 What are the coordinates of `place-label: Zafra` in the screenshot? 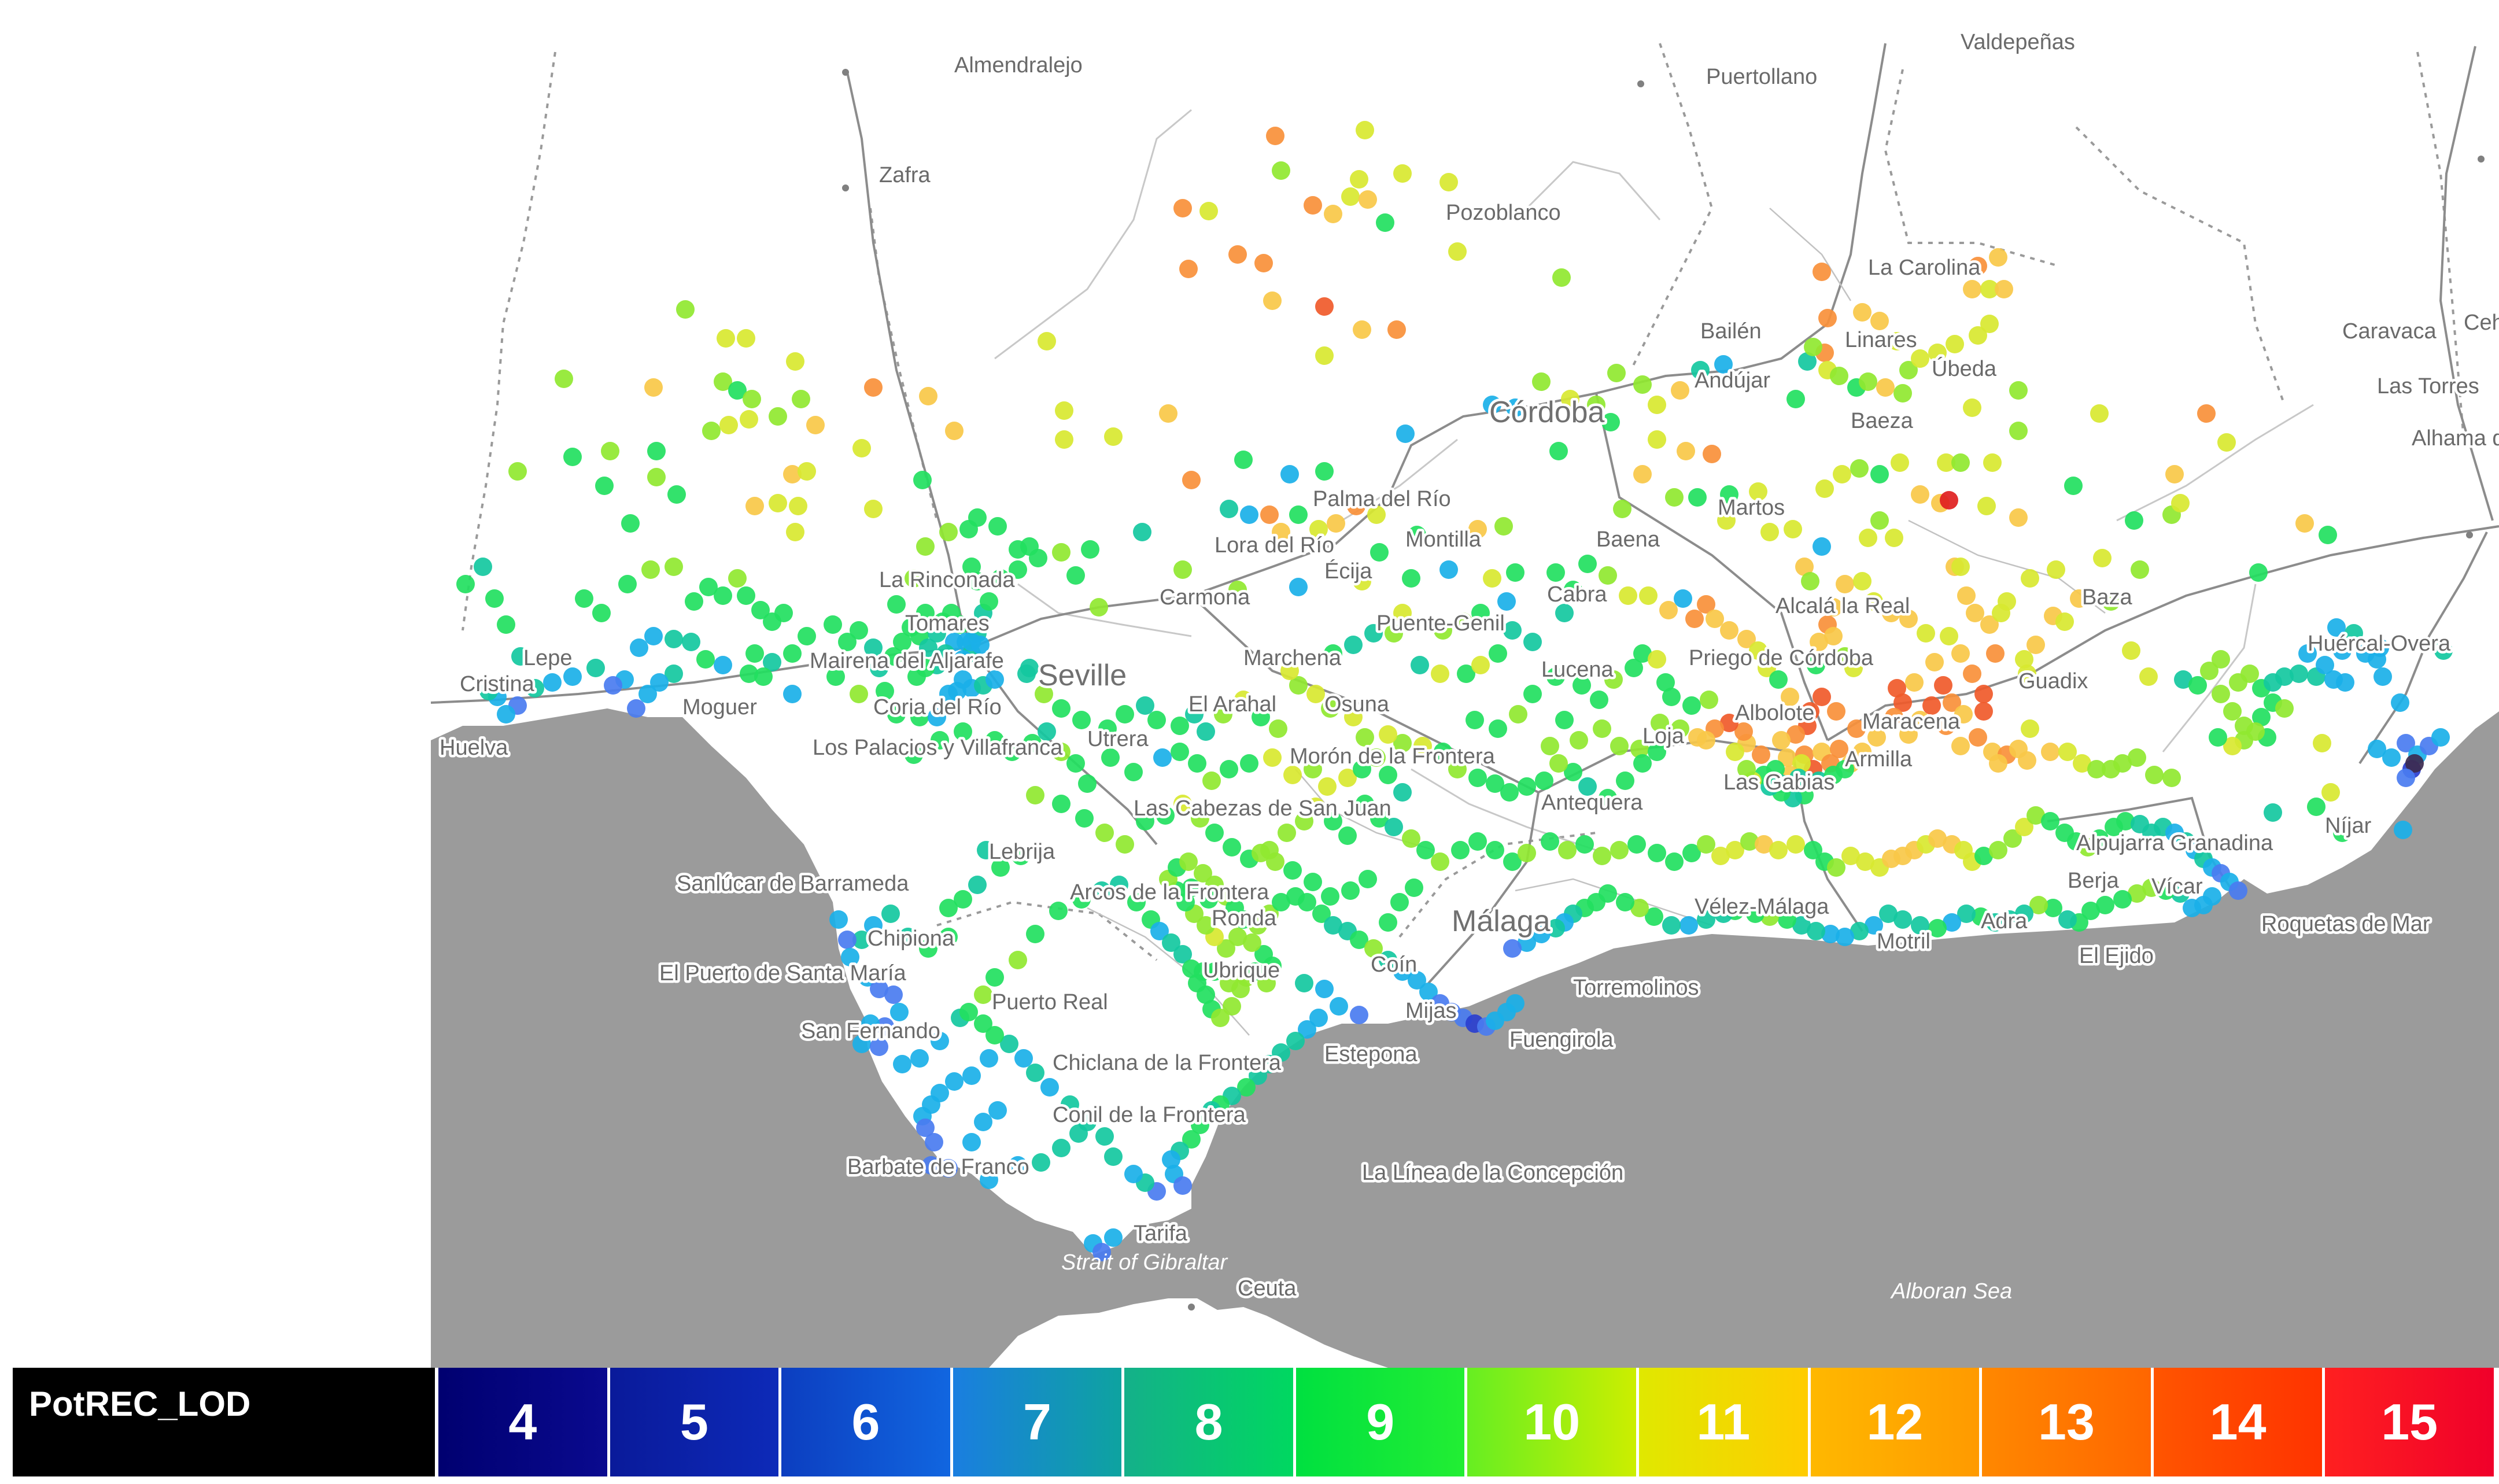 It's located at (905, 175).